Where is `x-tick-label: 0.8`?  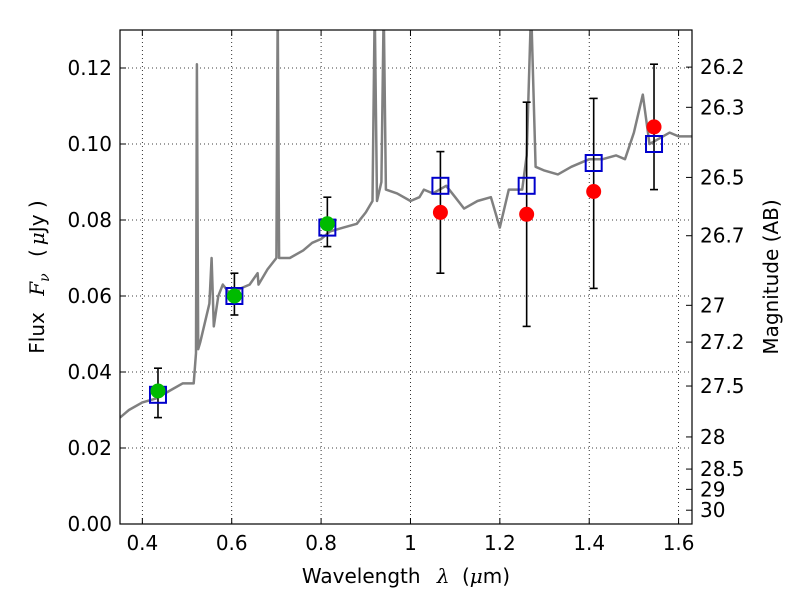
x-tick-label: 0.8 is located at coordinates (321, 543).